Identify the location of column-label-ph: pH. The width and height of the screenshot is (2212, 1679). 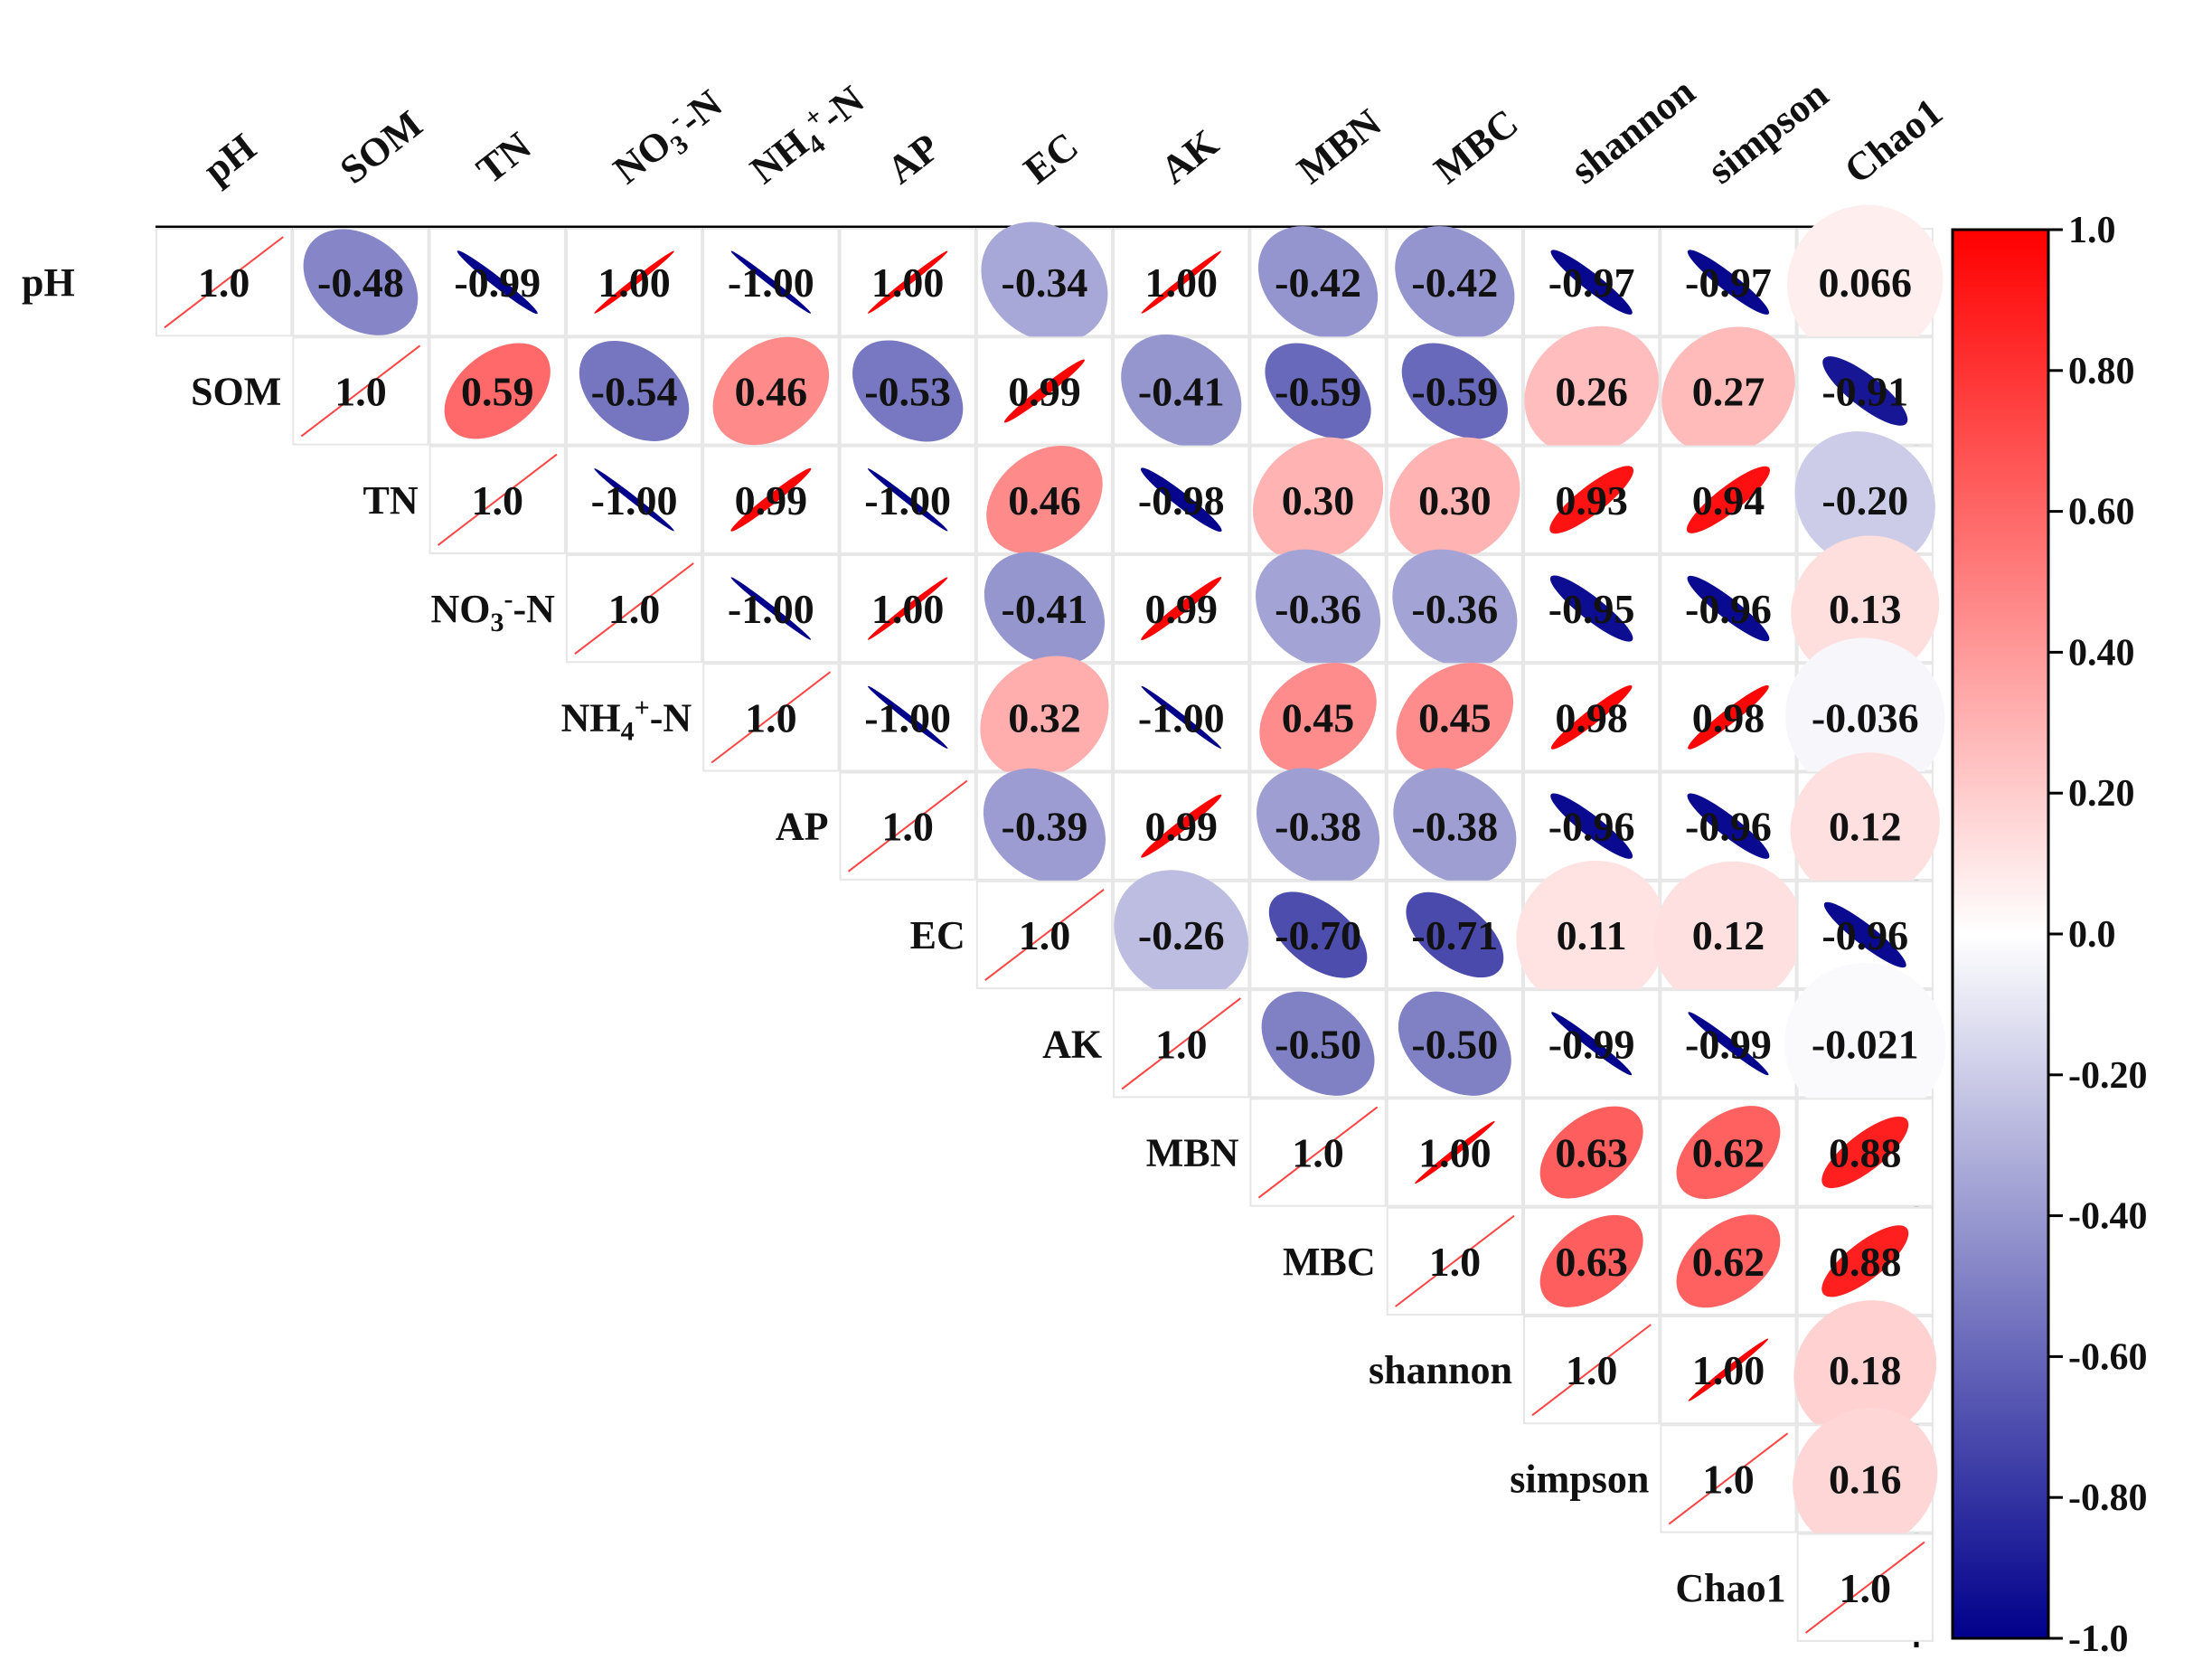
(229, 159).